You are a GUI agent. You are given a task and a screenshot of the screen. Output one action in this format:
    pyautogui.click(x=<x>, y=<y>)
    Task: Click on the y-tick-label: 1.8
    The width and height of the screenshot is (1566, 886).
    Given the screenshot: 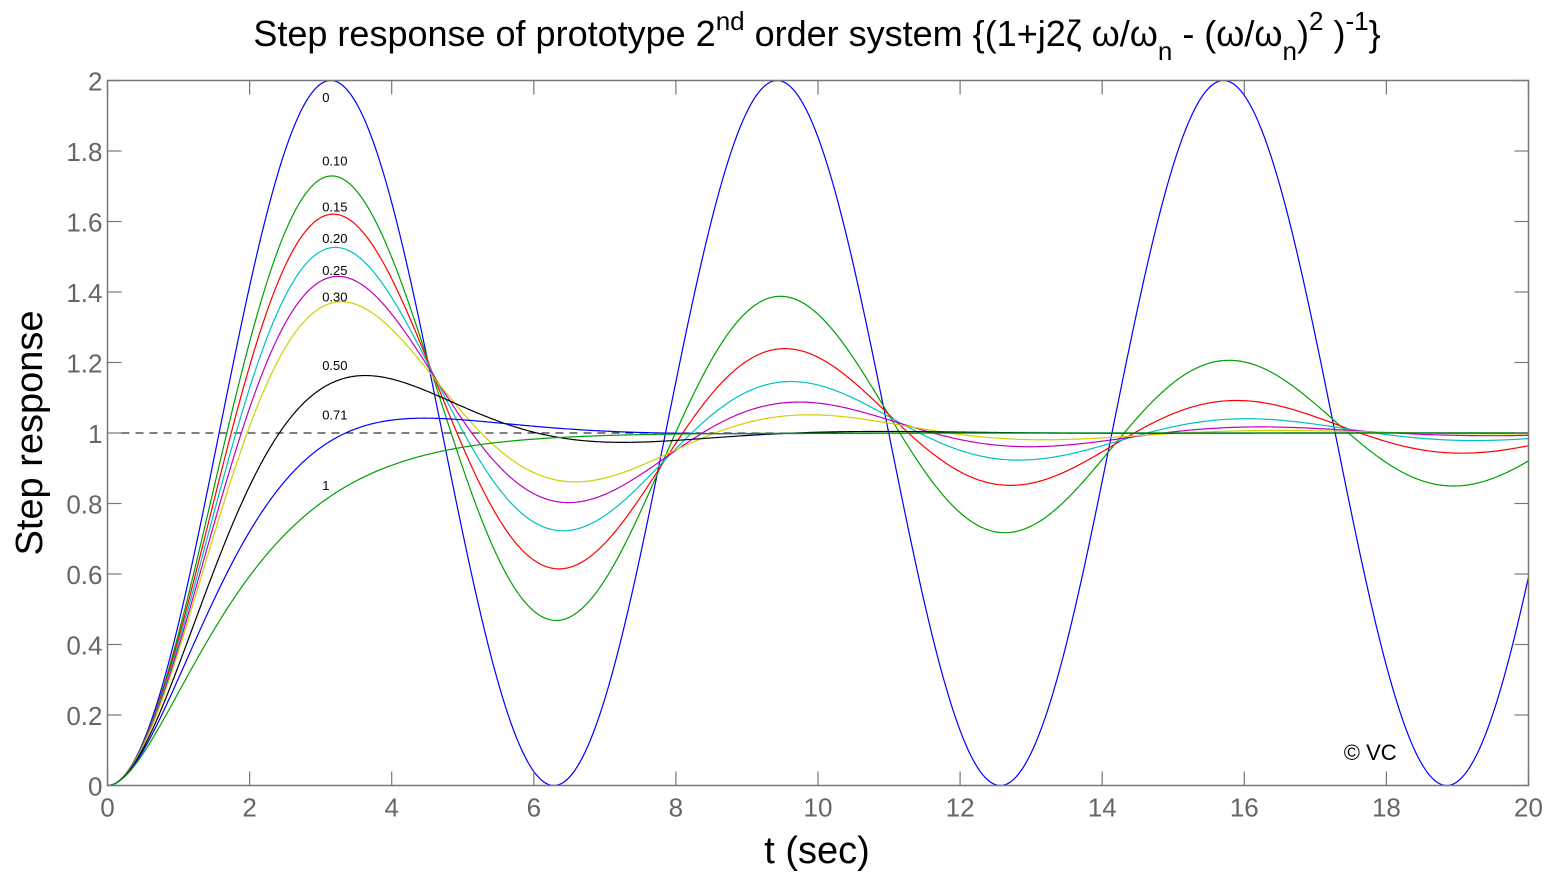 What is the action you would take?
    pyautogui.click(x=84, y=152)
    